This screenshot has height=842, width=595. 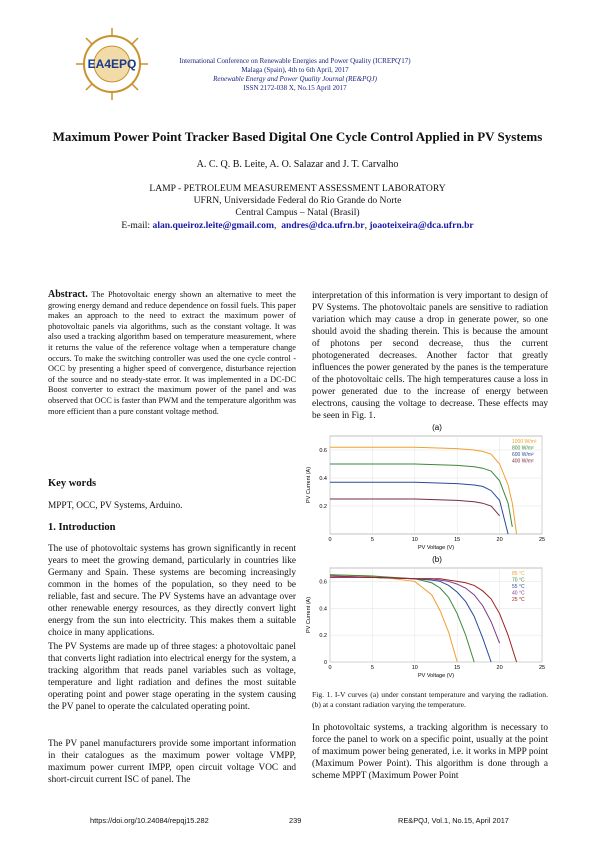 What do you see at coordinates (297, 213) in the screenshot?
I see `affiliation-line: Central Campus – Natal (Brasil)` at bounding box center [297, 213].